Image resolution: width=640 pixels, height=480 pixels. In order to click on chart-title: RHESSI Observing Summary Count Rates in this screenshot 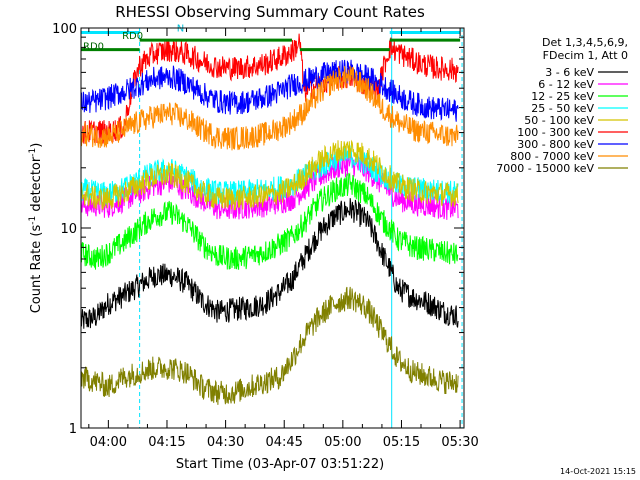, I will do `click(270, 12)`.